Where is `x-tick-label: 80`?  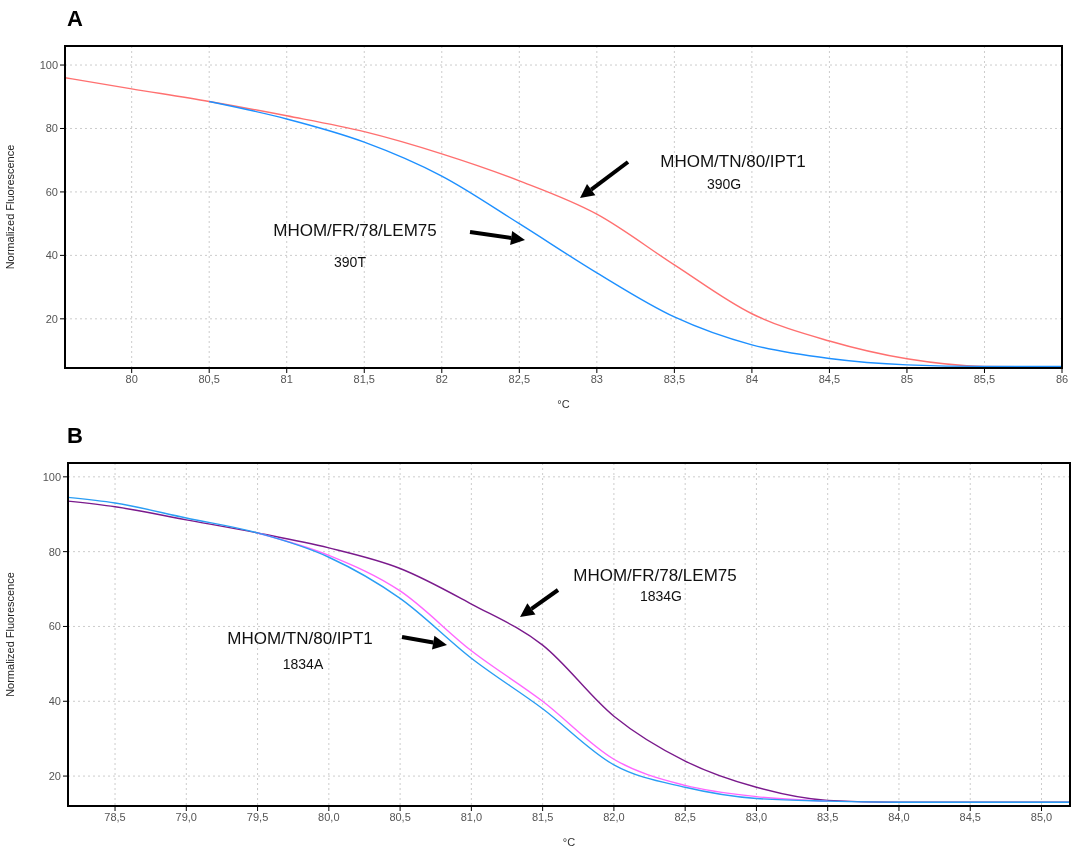
x-tick-label: 80 is located at coordinates (131, 378).